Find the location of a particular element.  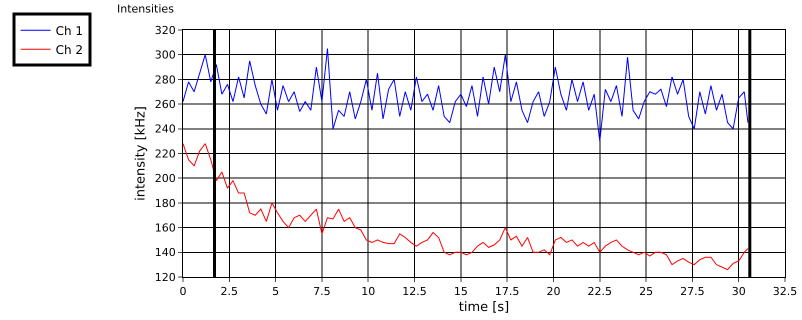

x-tick-label: 17.5 is located at coordinates (507, 291).